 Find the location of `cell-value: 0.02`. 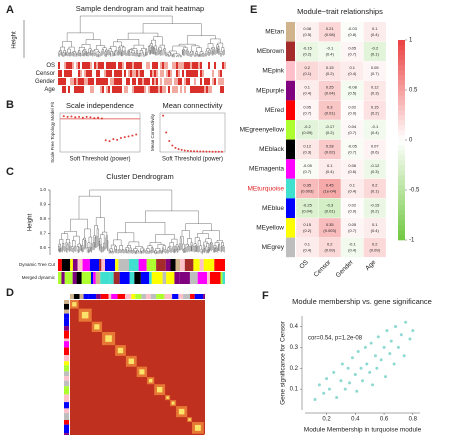

cell-value: 0.02 is located at coordinates (352, 204).